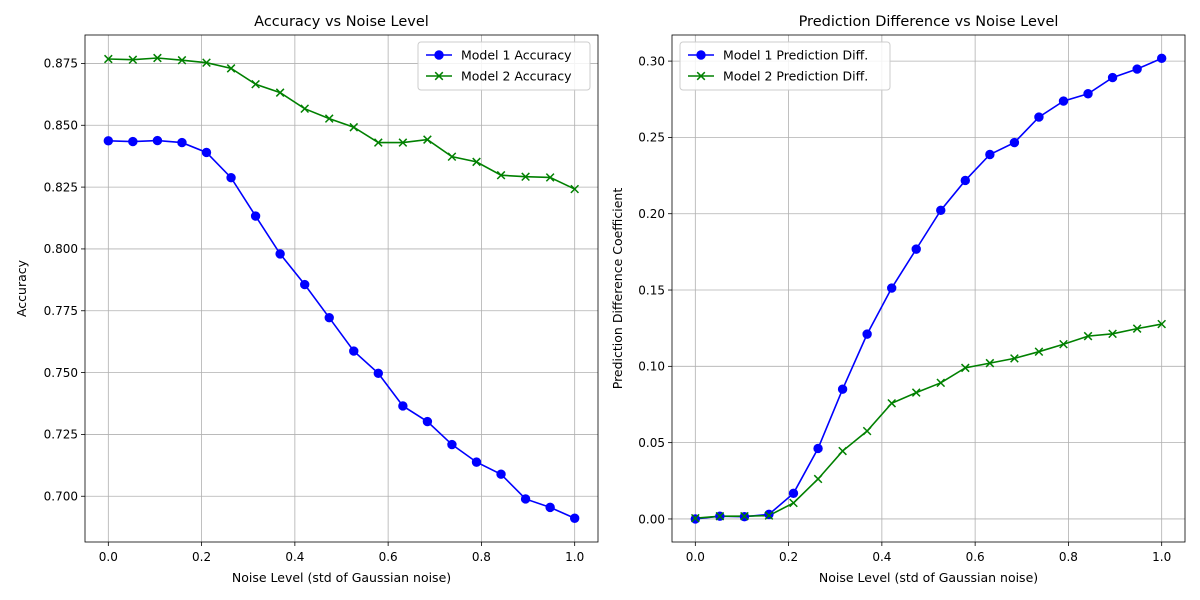  I want to click on prediction-difference-y-tick-label: 0.10, so click(651, 367).